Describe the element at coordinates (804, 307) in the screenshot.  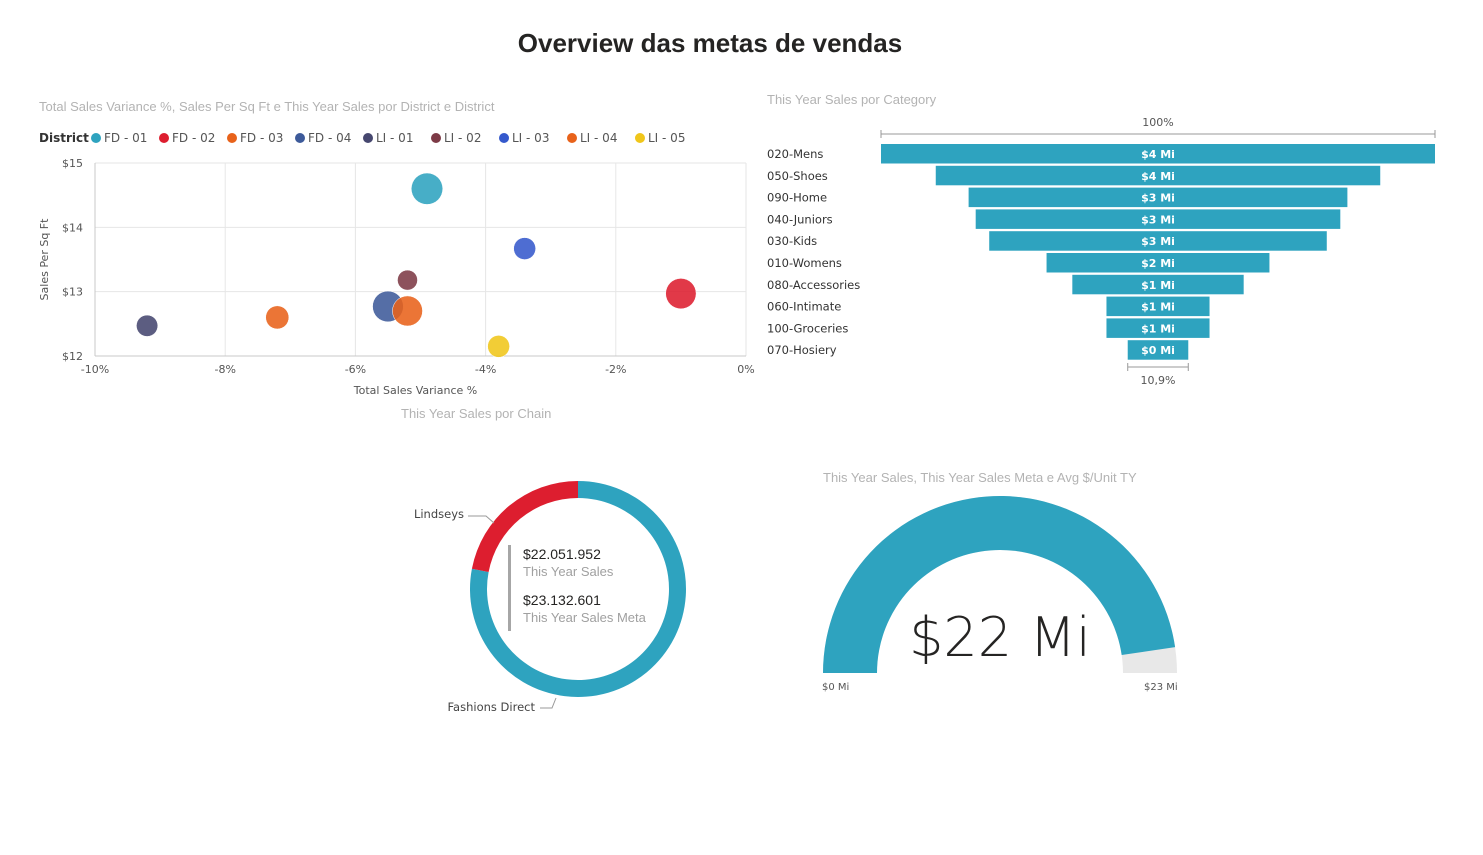
I see `funnel-category-label: 060-Intimate` at that location.